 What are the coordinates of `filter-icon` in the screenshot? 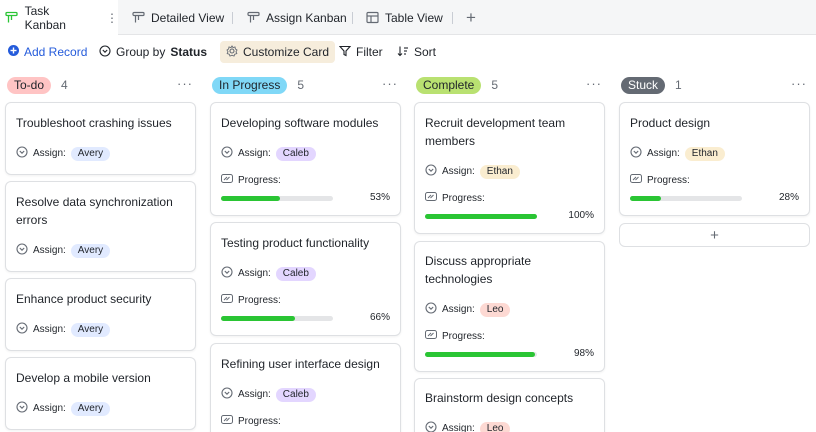 It's located at (345, 52).